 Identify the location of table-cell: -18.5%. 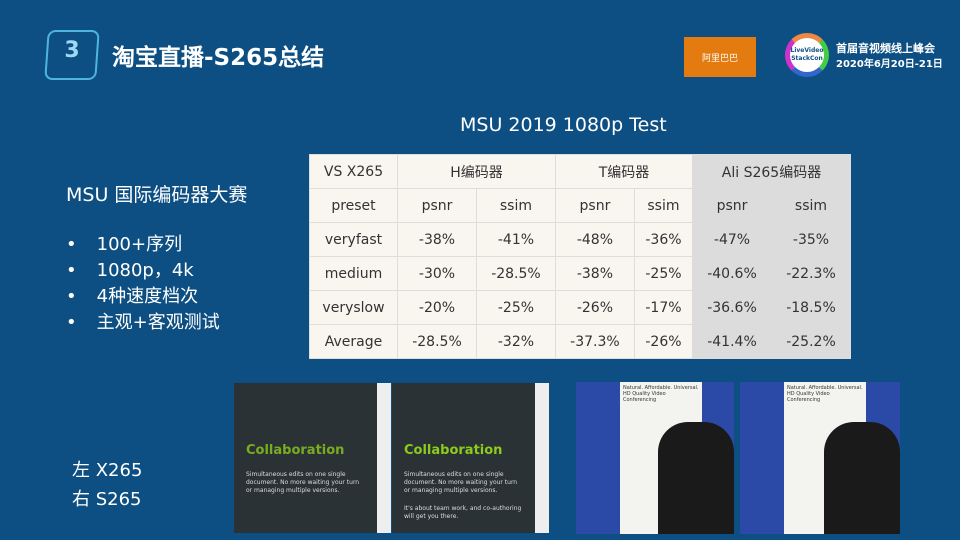
(811, 307).